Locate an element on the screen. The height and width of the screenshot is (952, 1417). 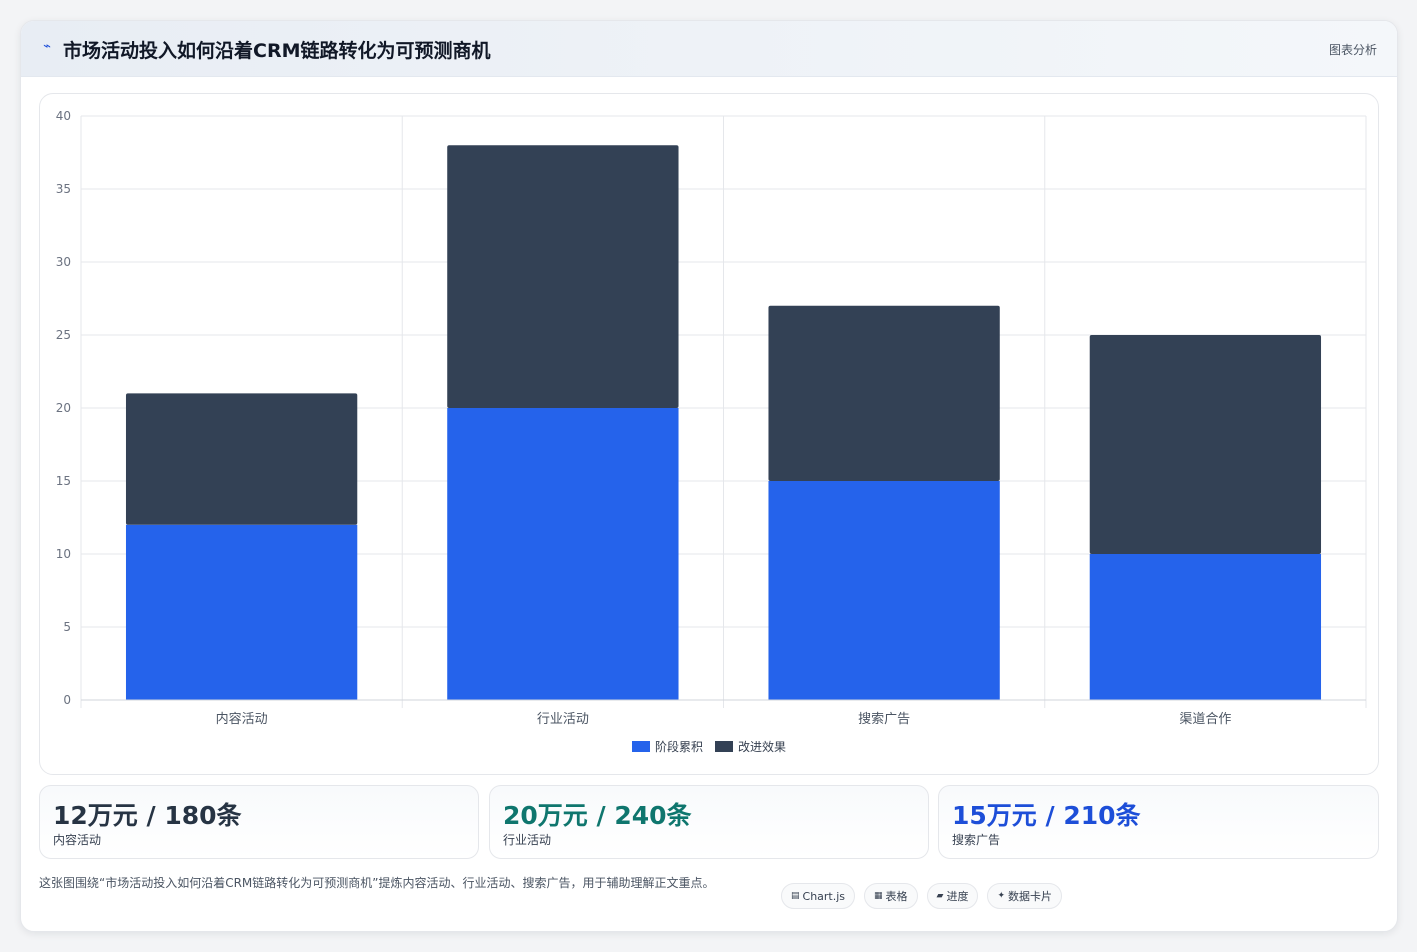
x-tick-label: 搜索广告 is located at coordinates (884, 719).